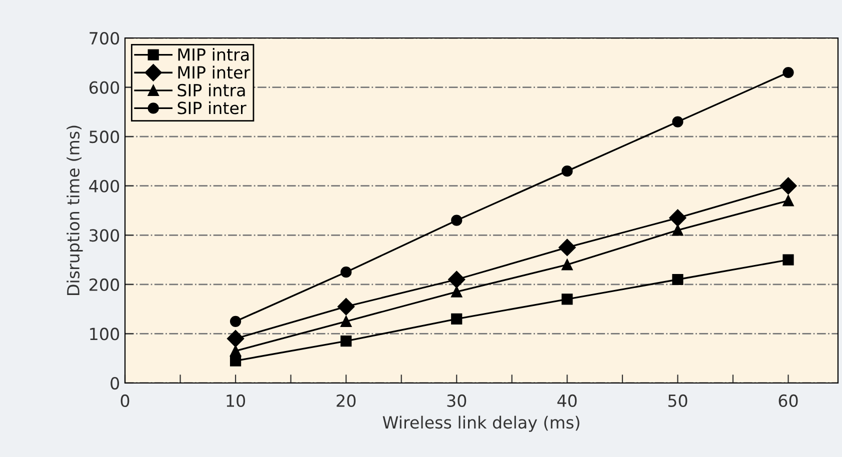  Describe the element at coordinates (105, 284) in the screenshot. I see `y-tick-label: 200` at that location.